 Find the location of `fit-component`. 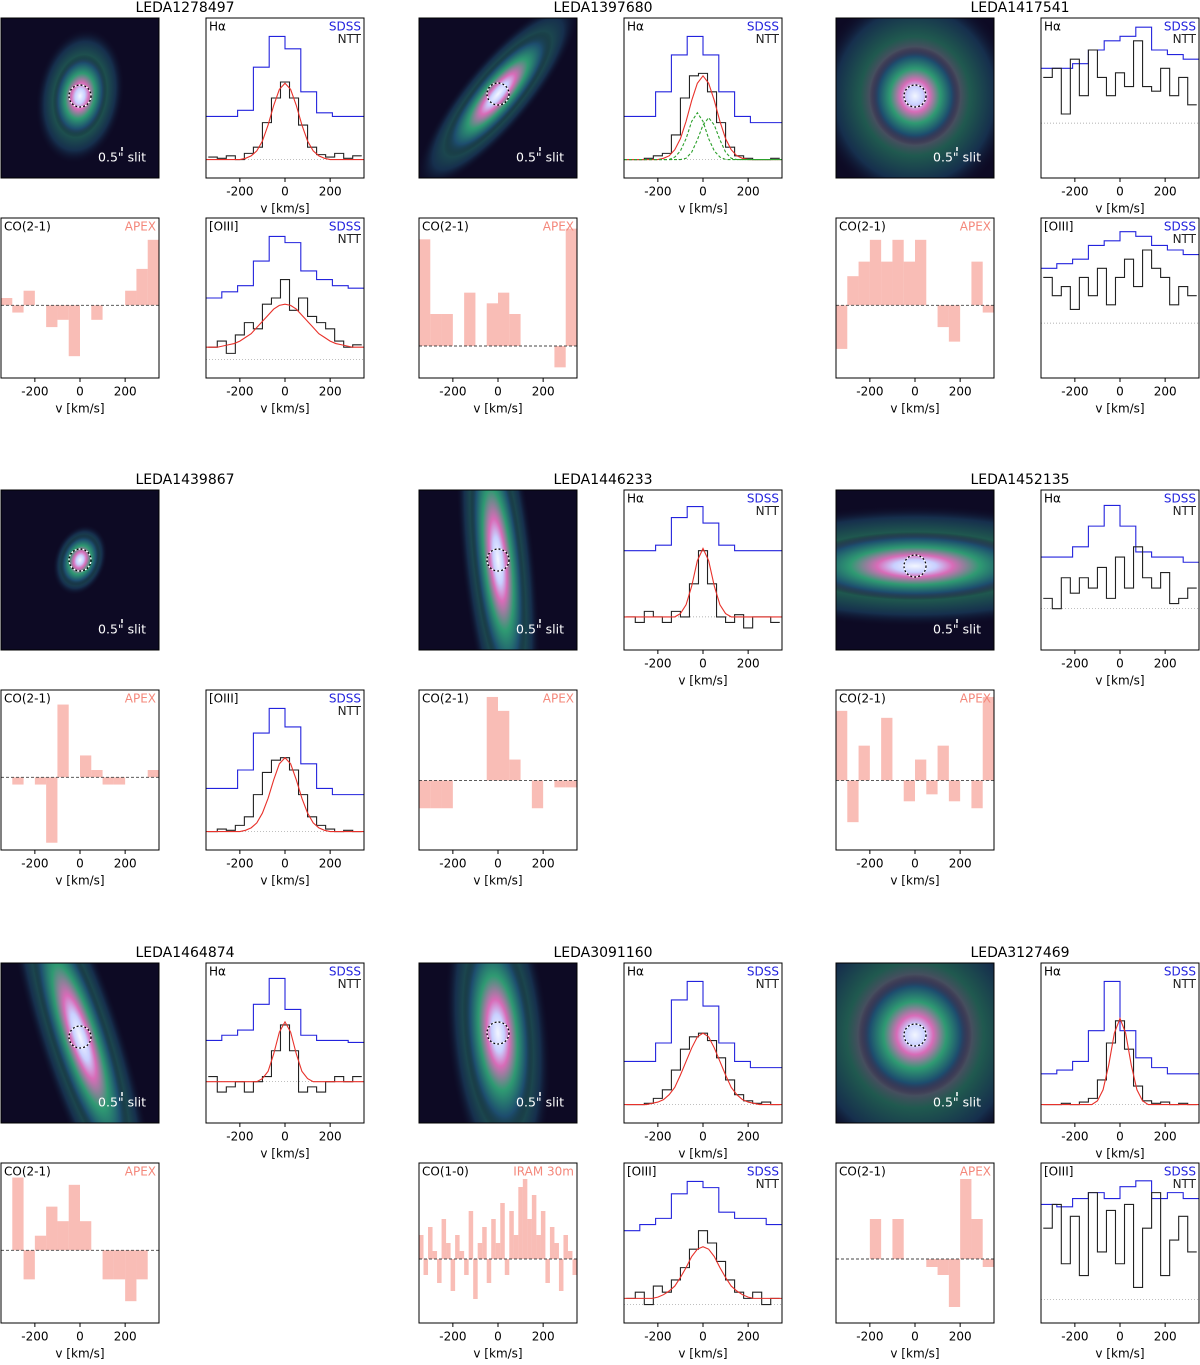

fit-component is located at coordinates (703, 136).